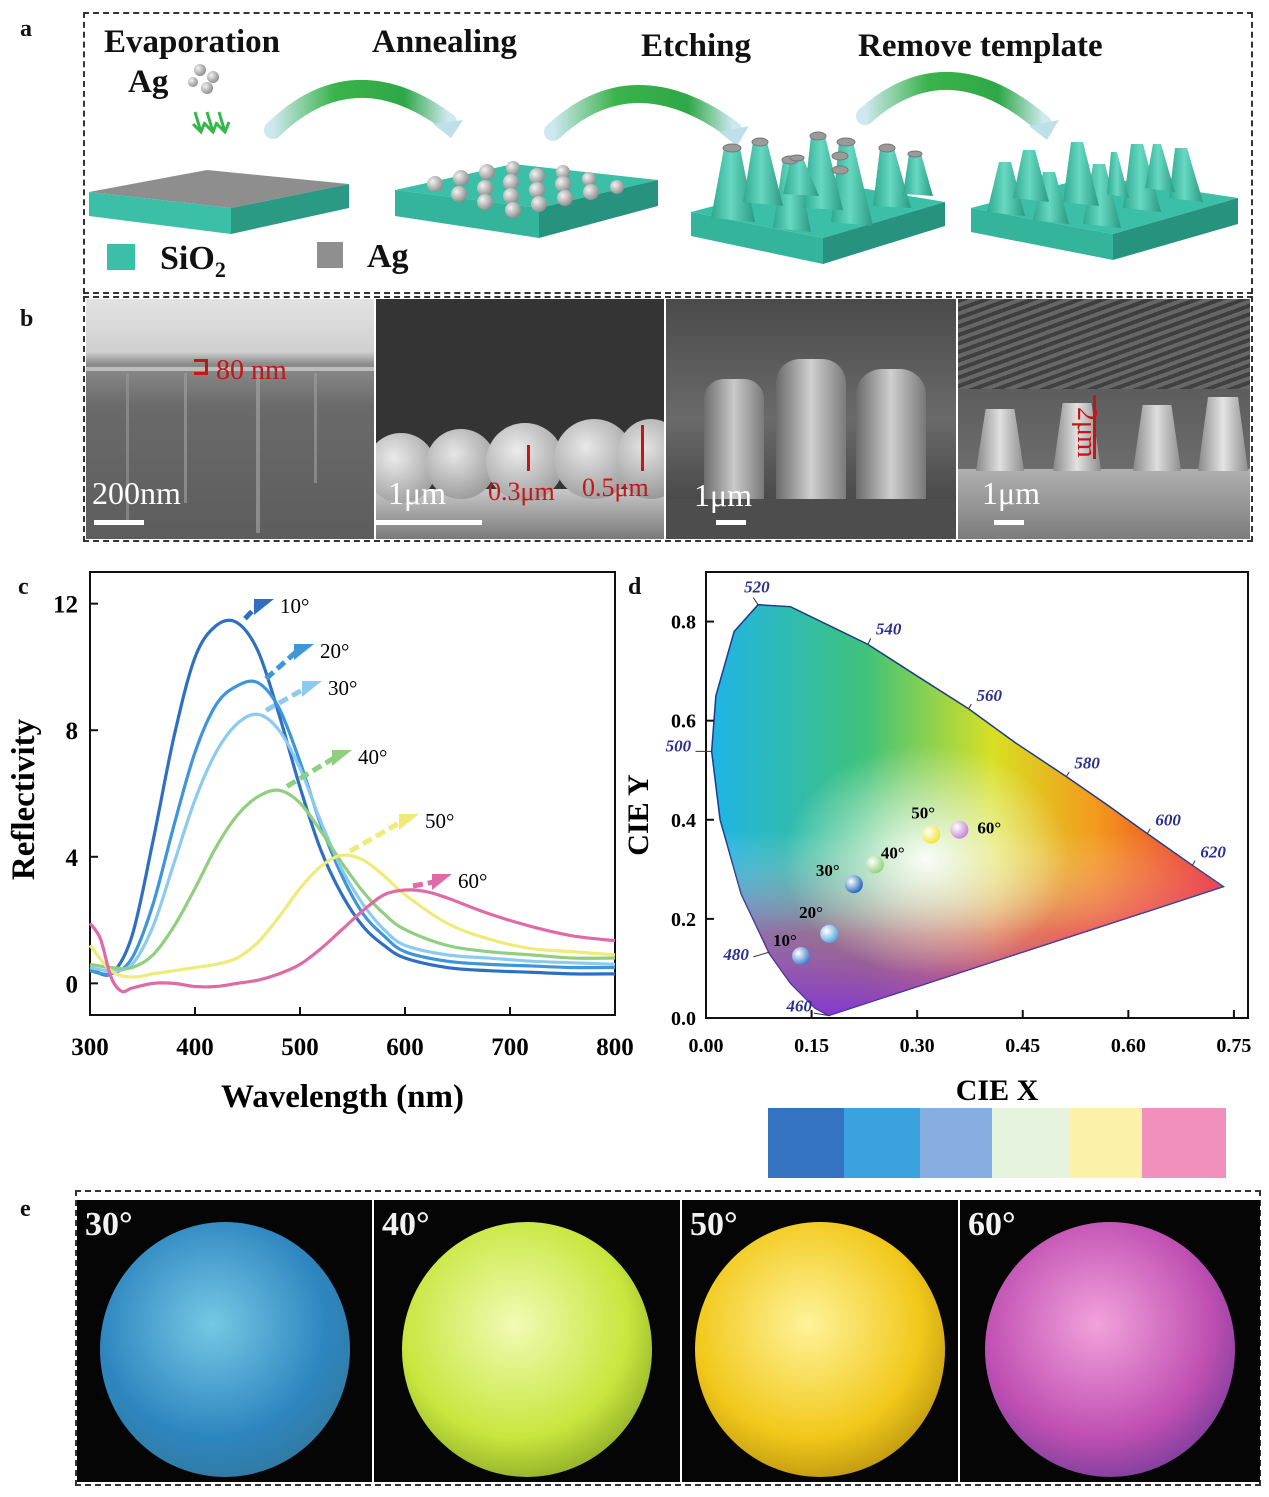 The width and height of the screenshot is (1269, 1497). I want to click on reflectivity-line-60deg, so click(352, 941).